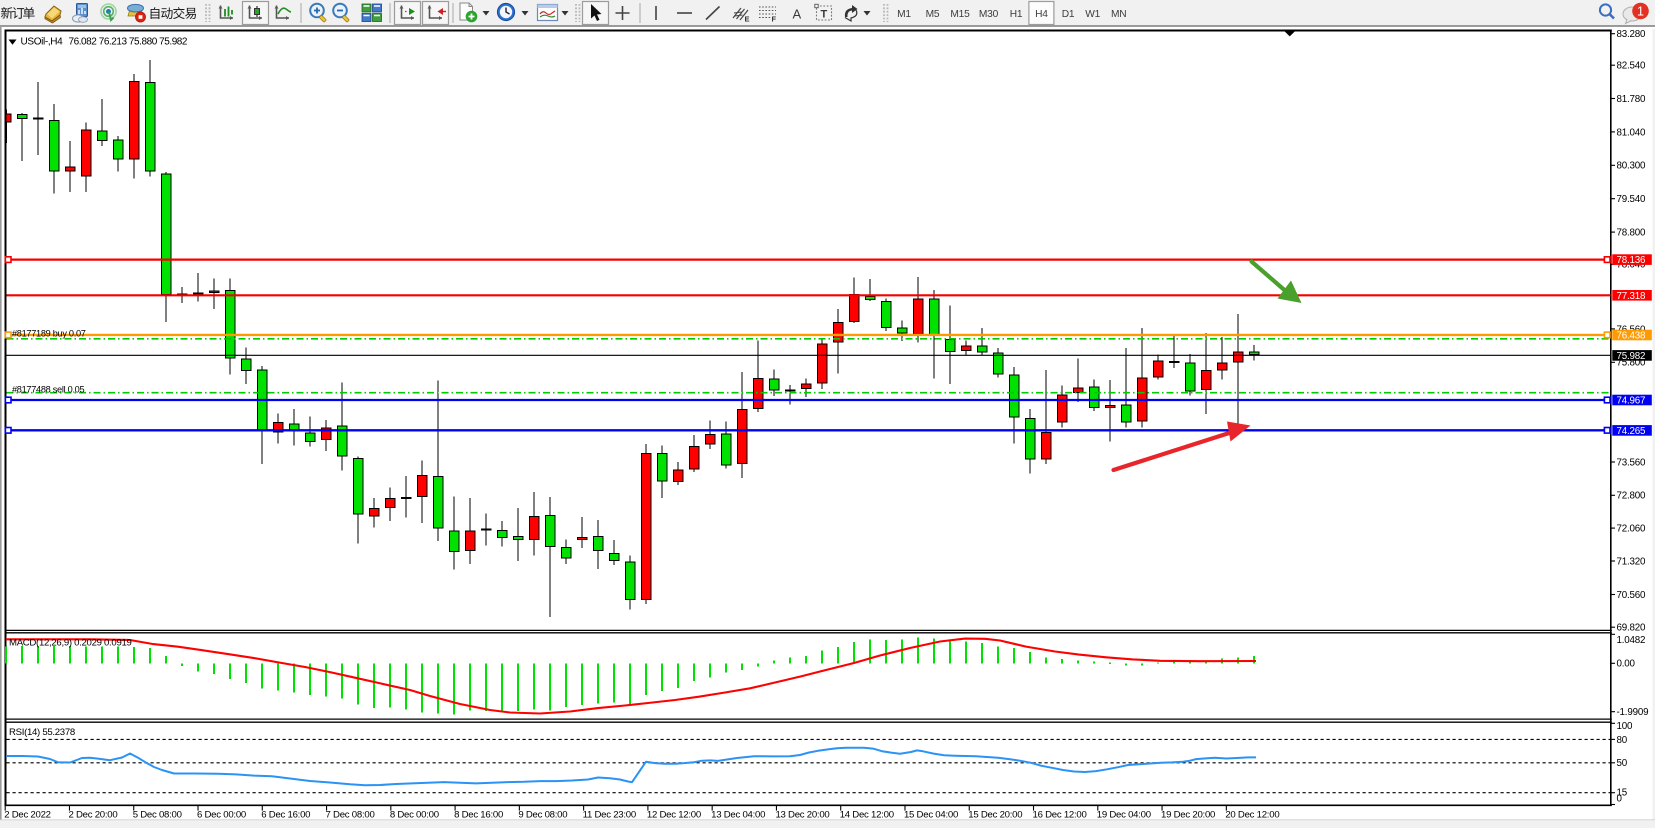 The height and width of the screenshot is (828, 1655). What do you see at coordinates (1118, 14) in the screenshot?
I see `svg-text: MN` at bounding box center [1118, 14].